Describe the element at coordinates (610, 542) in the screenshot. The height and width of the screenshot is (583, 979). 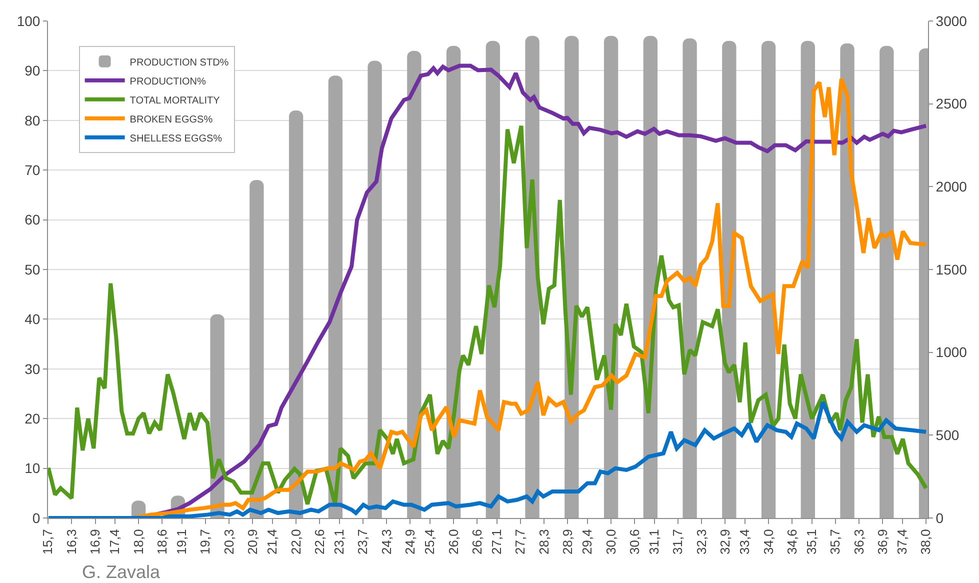
I see `x-tick-label: 30,0` at that location.